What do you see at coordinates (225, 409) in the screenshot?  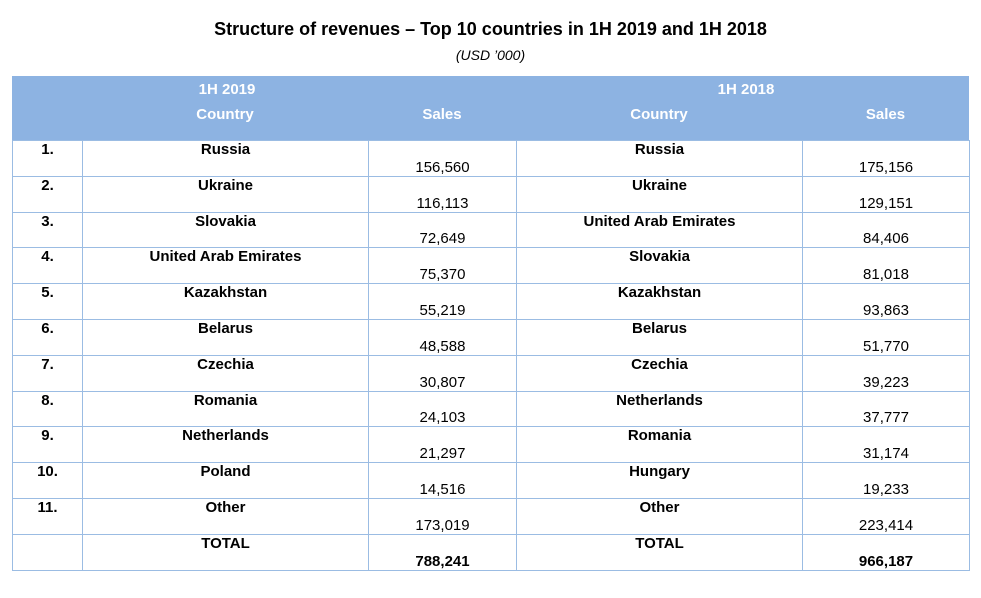 I see `country-2019-cell: Romania` at bounding box center [225, 409].